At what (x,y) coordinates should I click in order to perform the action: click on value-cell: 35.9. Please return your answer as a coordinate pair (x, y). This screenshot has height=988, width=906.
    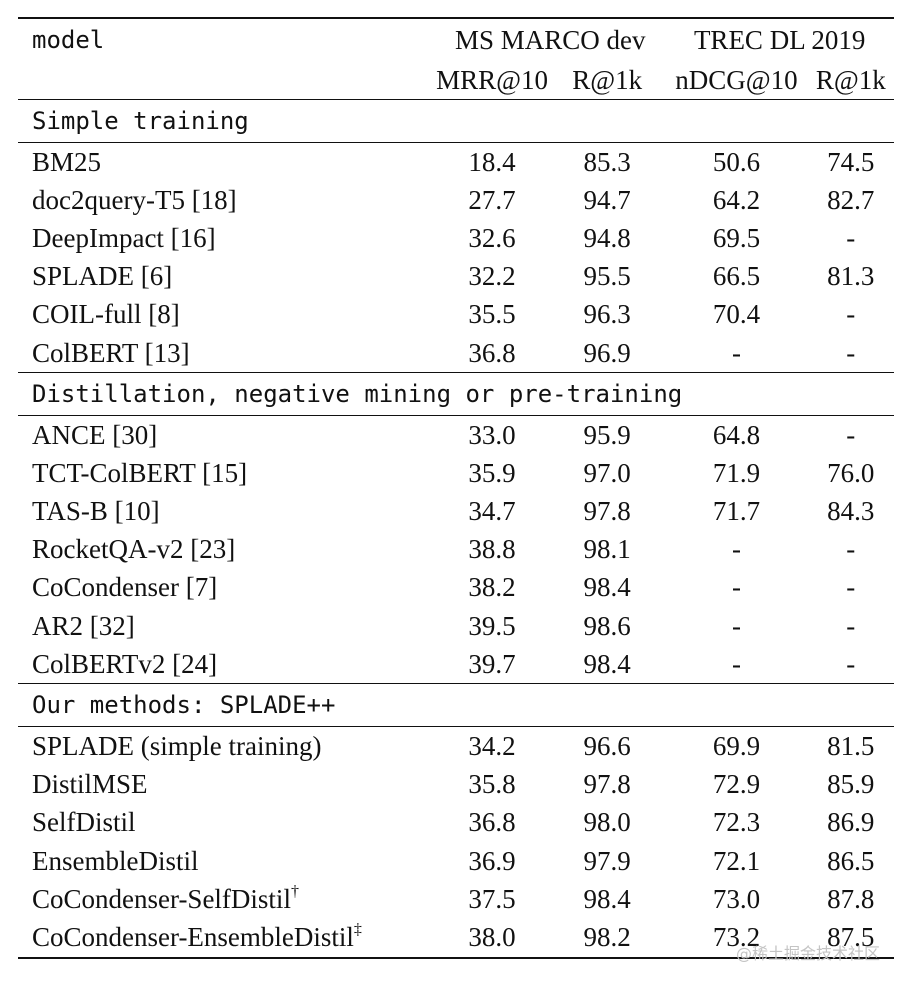
    Looking at the image, I should click on (492, 472).